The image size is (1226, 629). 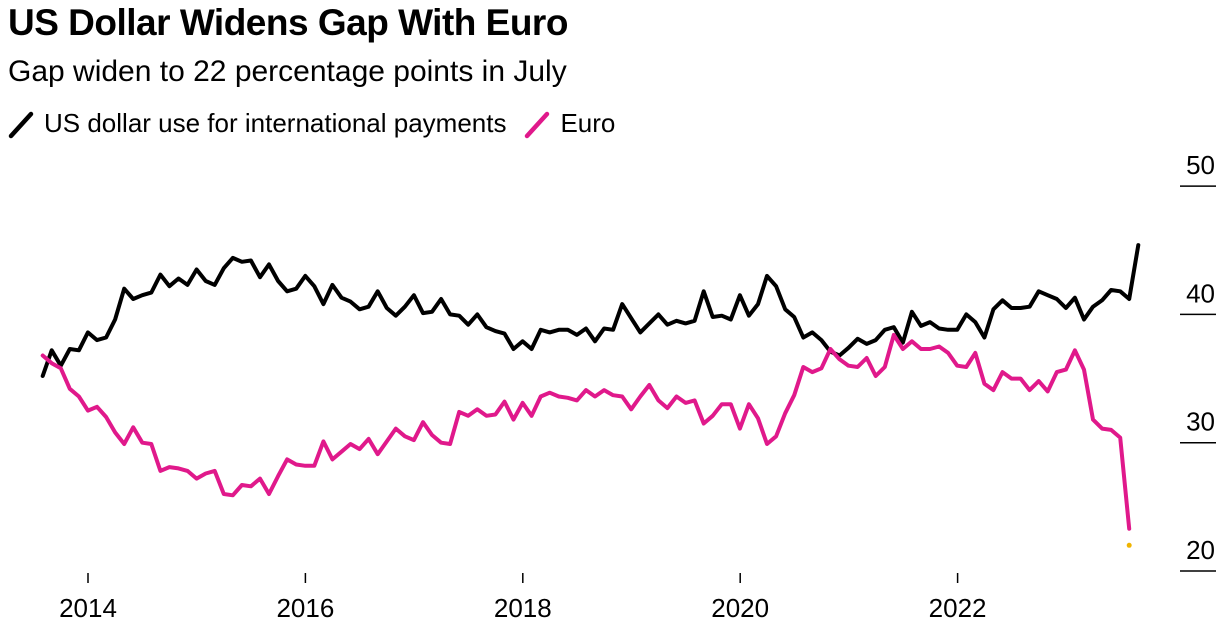 I want to click on legend-item-usd: US dollar use for international payments, so click(x=257, y=123).